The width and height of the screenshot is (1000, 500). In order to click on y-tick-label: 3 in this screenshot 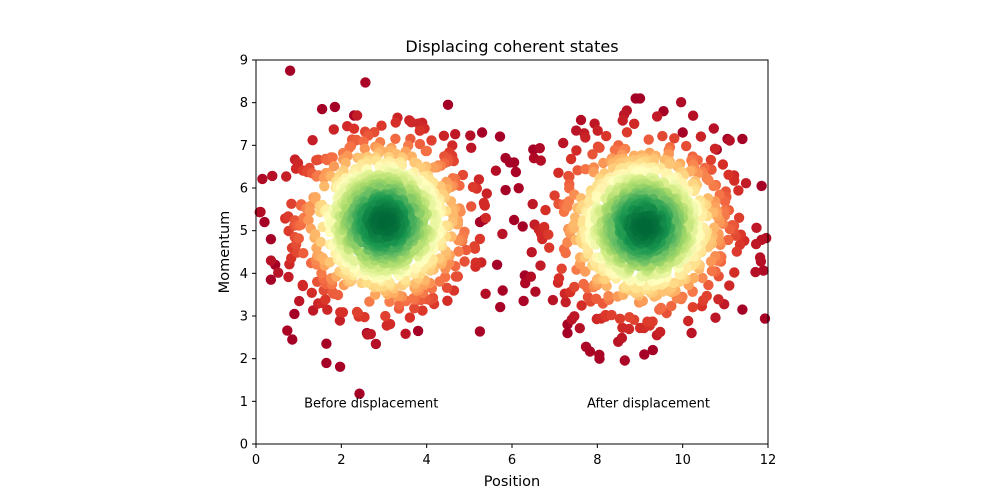, I will do `click(244, 317)`.